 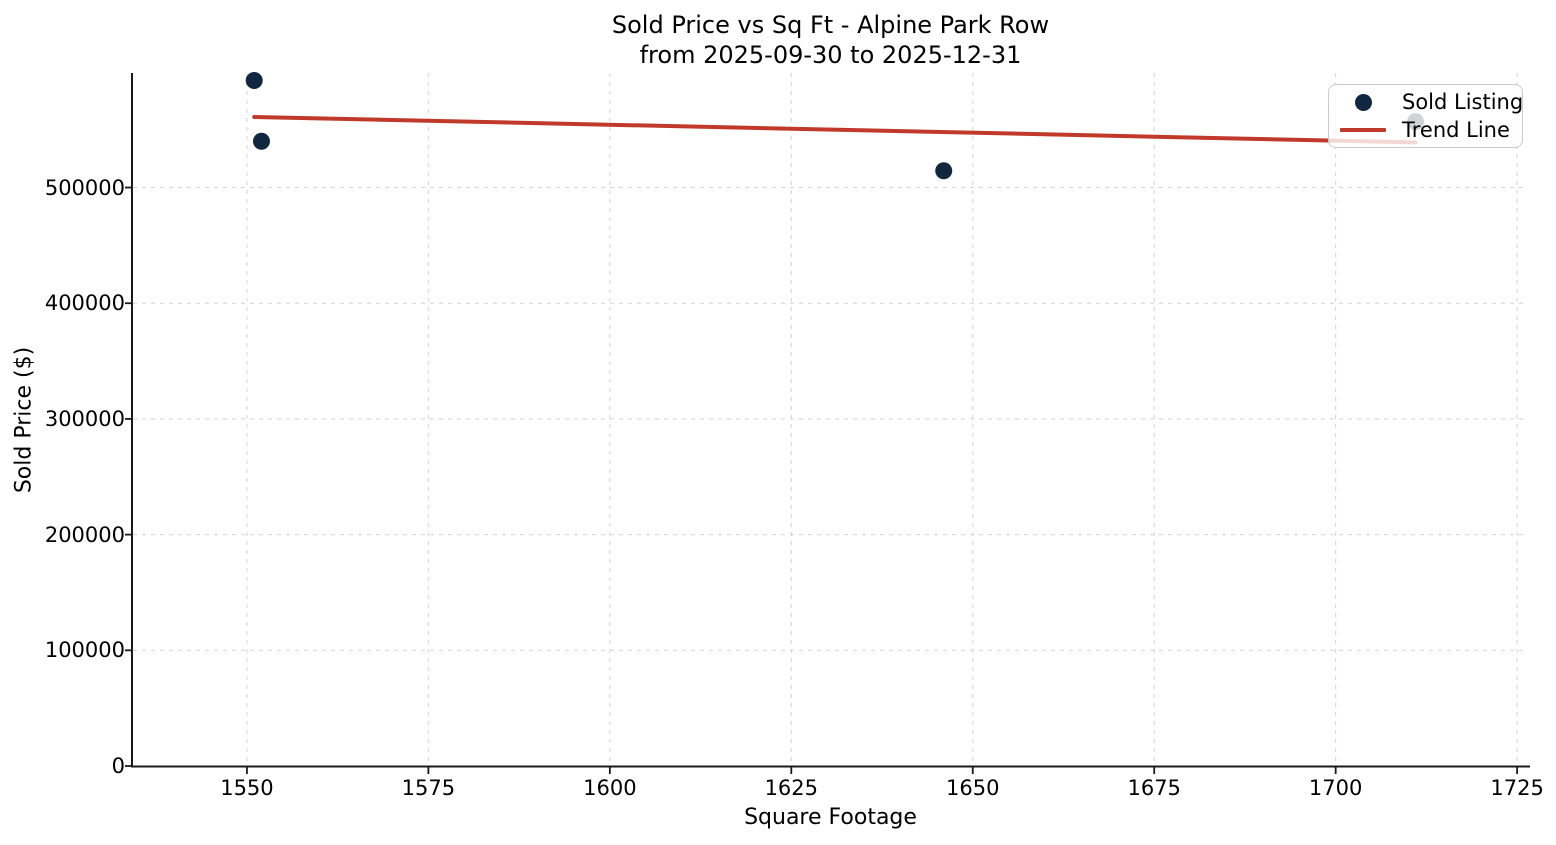 I want to click on x-tick-label: 1700, so click(x=1335, y=788).